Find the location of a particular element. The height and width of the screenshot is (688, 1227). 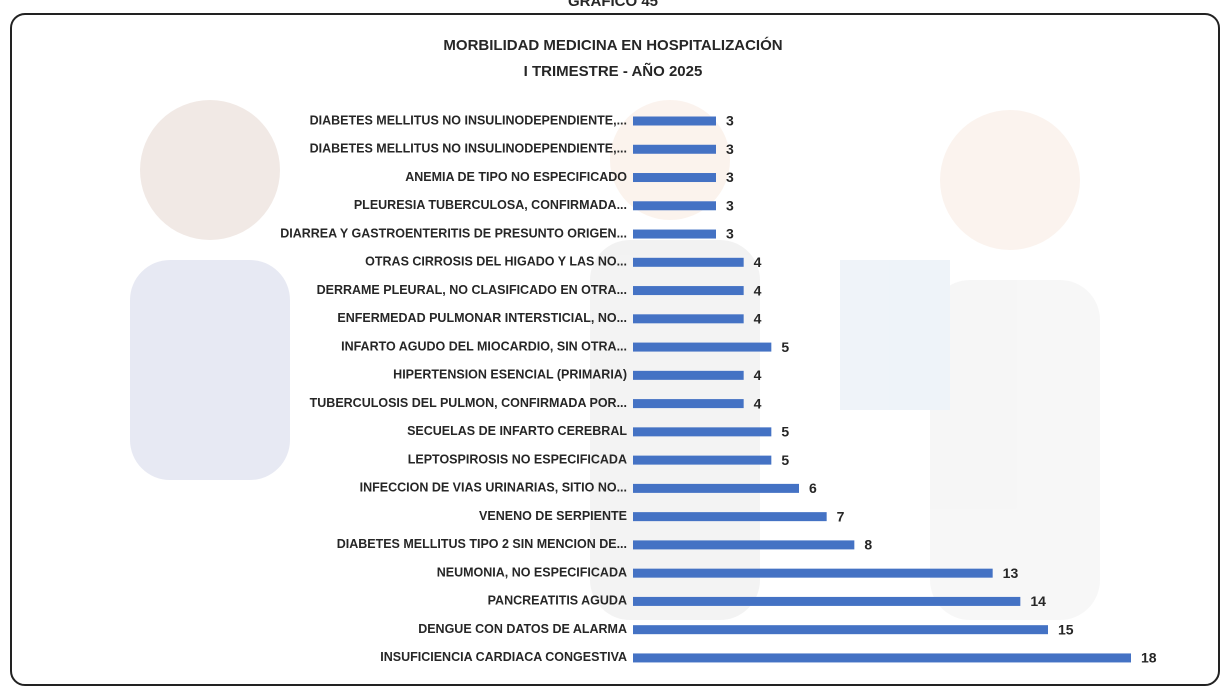

chart-title: MORBILIDAD MEDICINA EN HOSPITALIZACIÓN is located at coordinates (612, 45).